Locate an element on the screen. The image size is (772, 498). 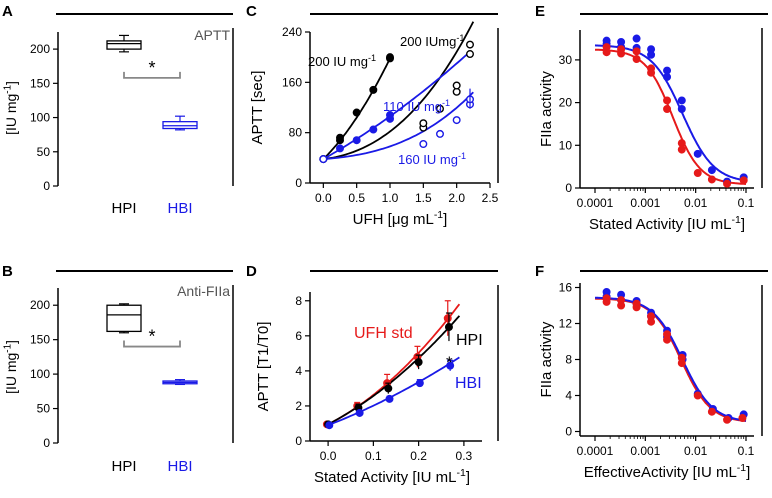
panel-c-x-tick-label: 0.5 is located at coordinates (356, 198).